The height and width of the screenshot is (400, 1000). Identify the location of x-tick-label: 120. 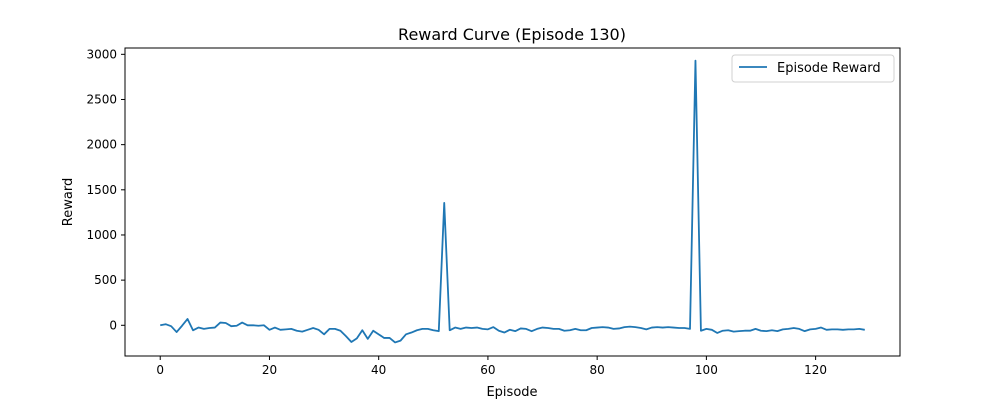
(815, 370).